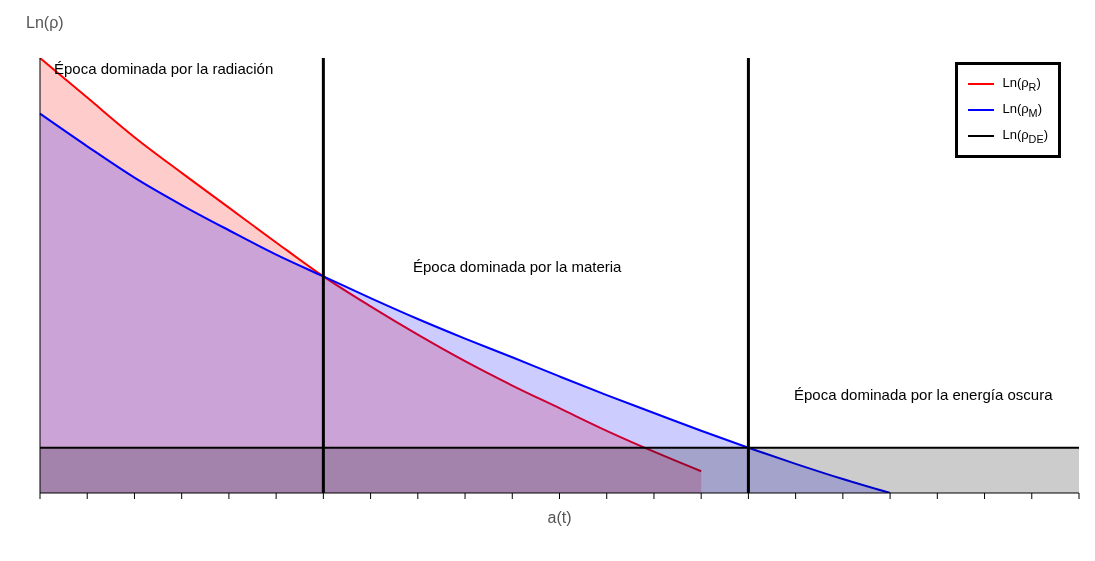 The width and height of the screenshot is (1095, 561). I want to click on annotation: Época dominada por la materia, so click(517, 266).